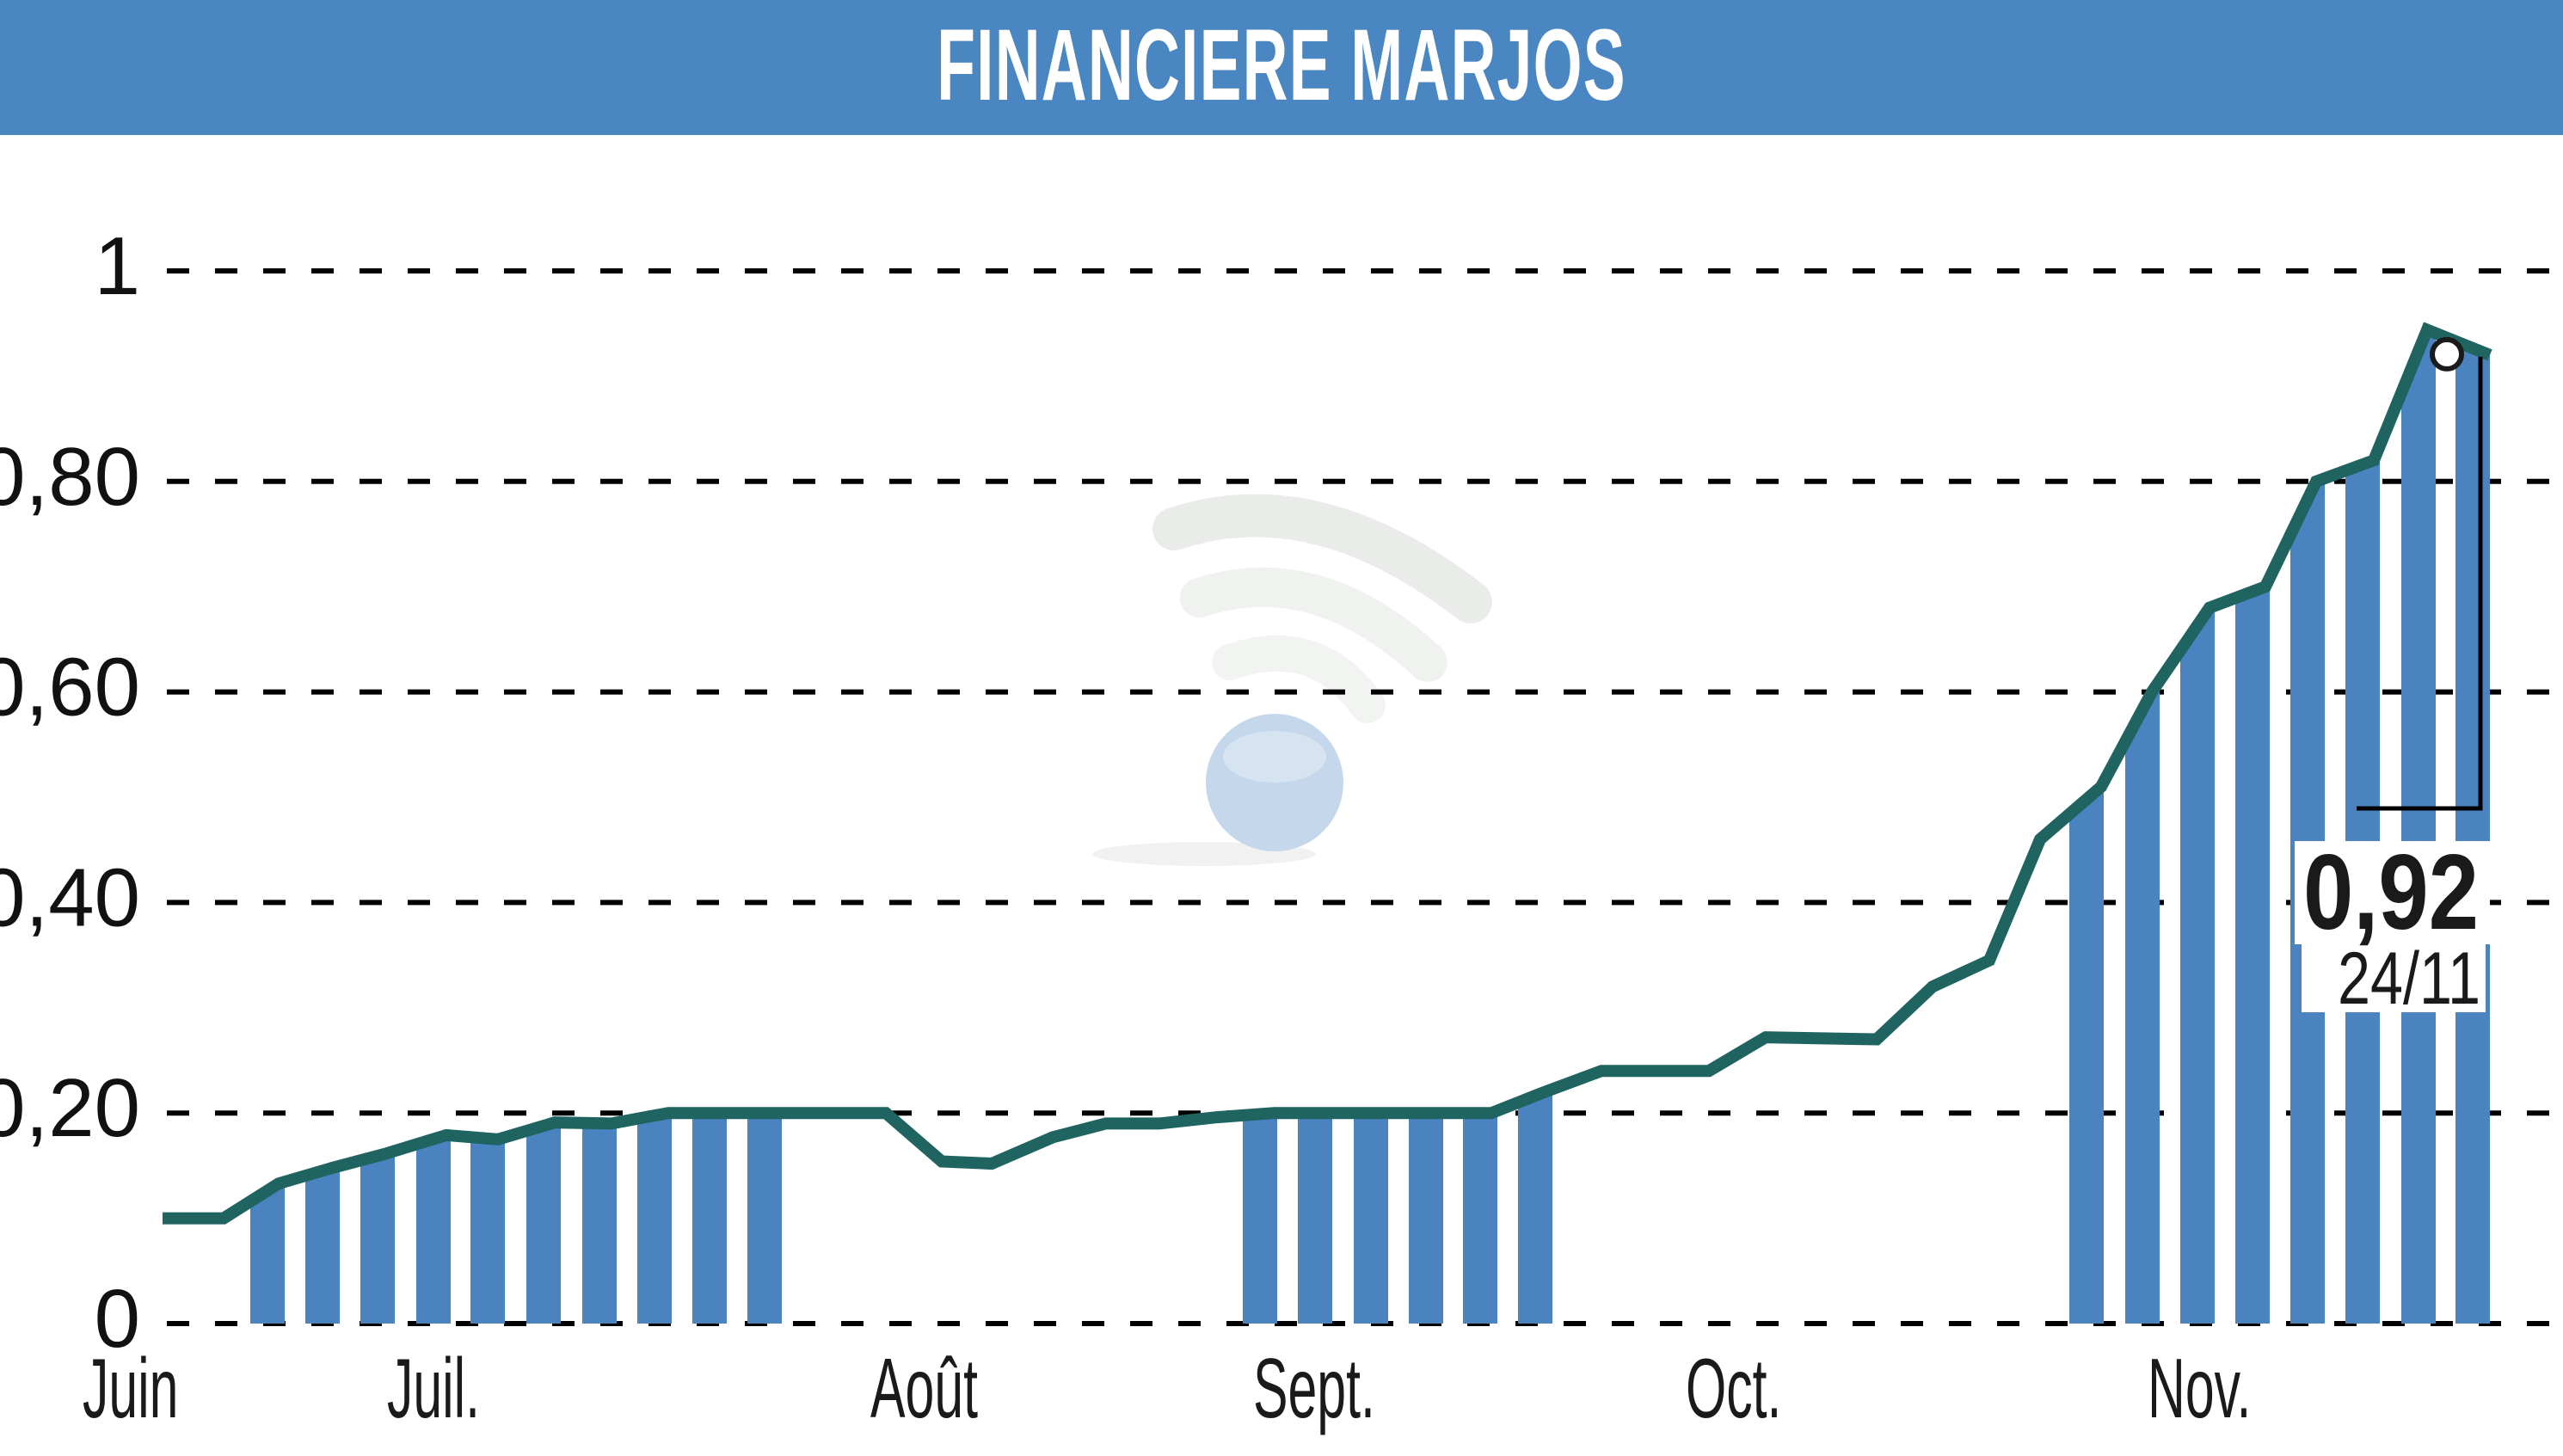  I want to click on x-axis-labels: Juin Juil. Août Sept. Oct. Nov., so click(1167, 1388).